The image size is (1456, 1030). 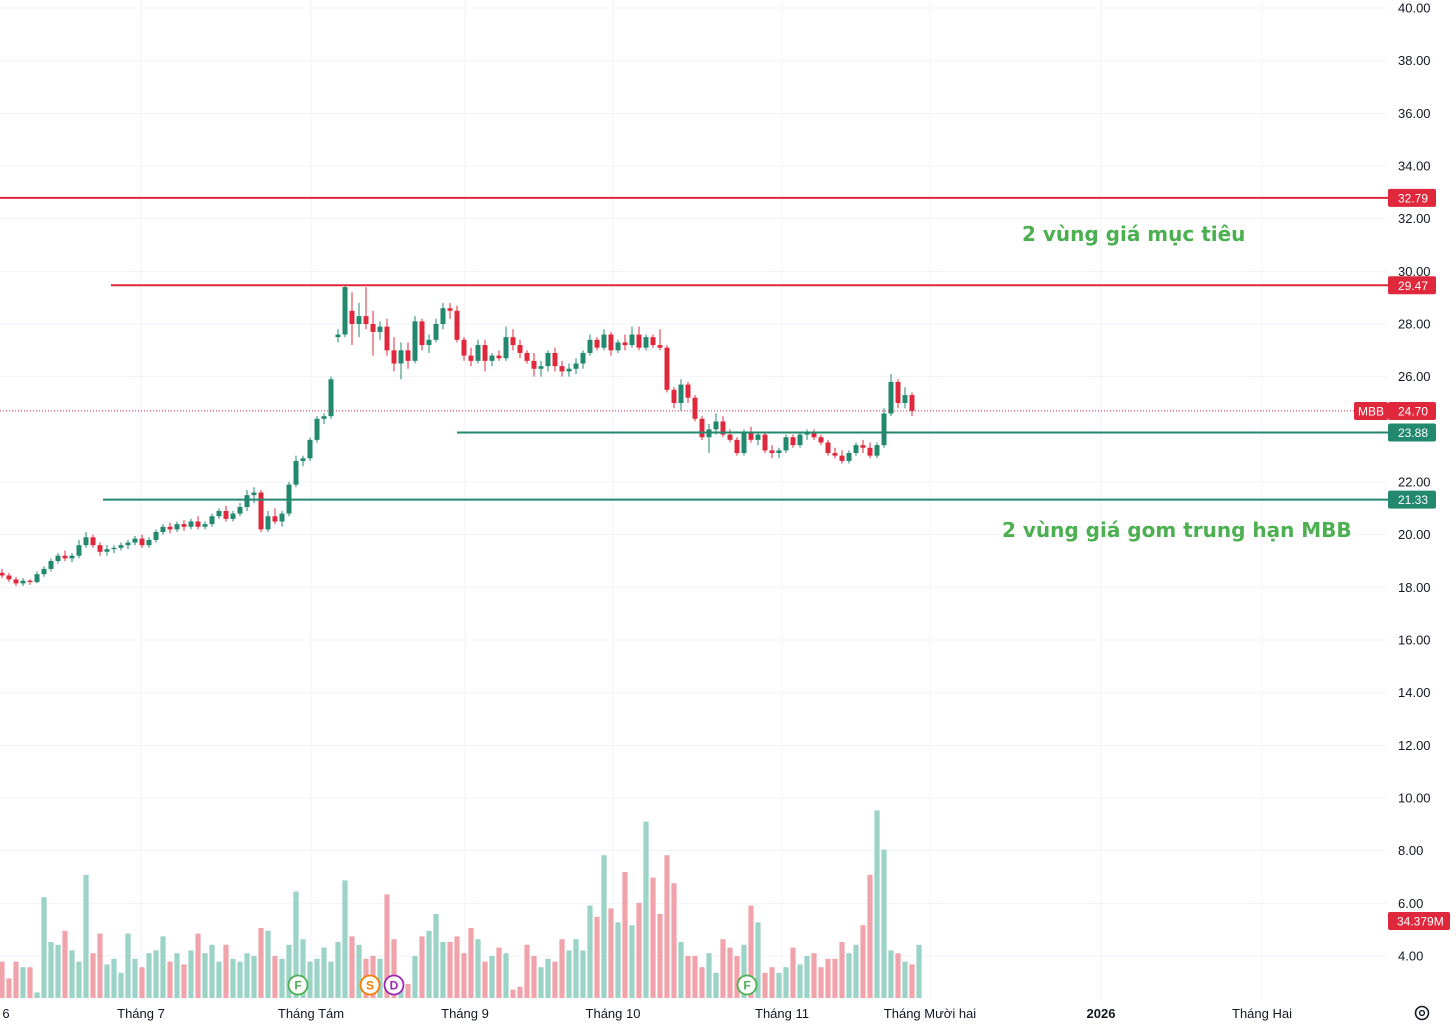 What do you see at coordinates (1414, 639) in the screenshot?
I see `y-tick-label: 16.00` at bounding box center [1414, 639].